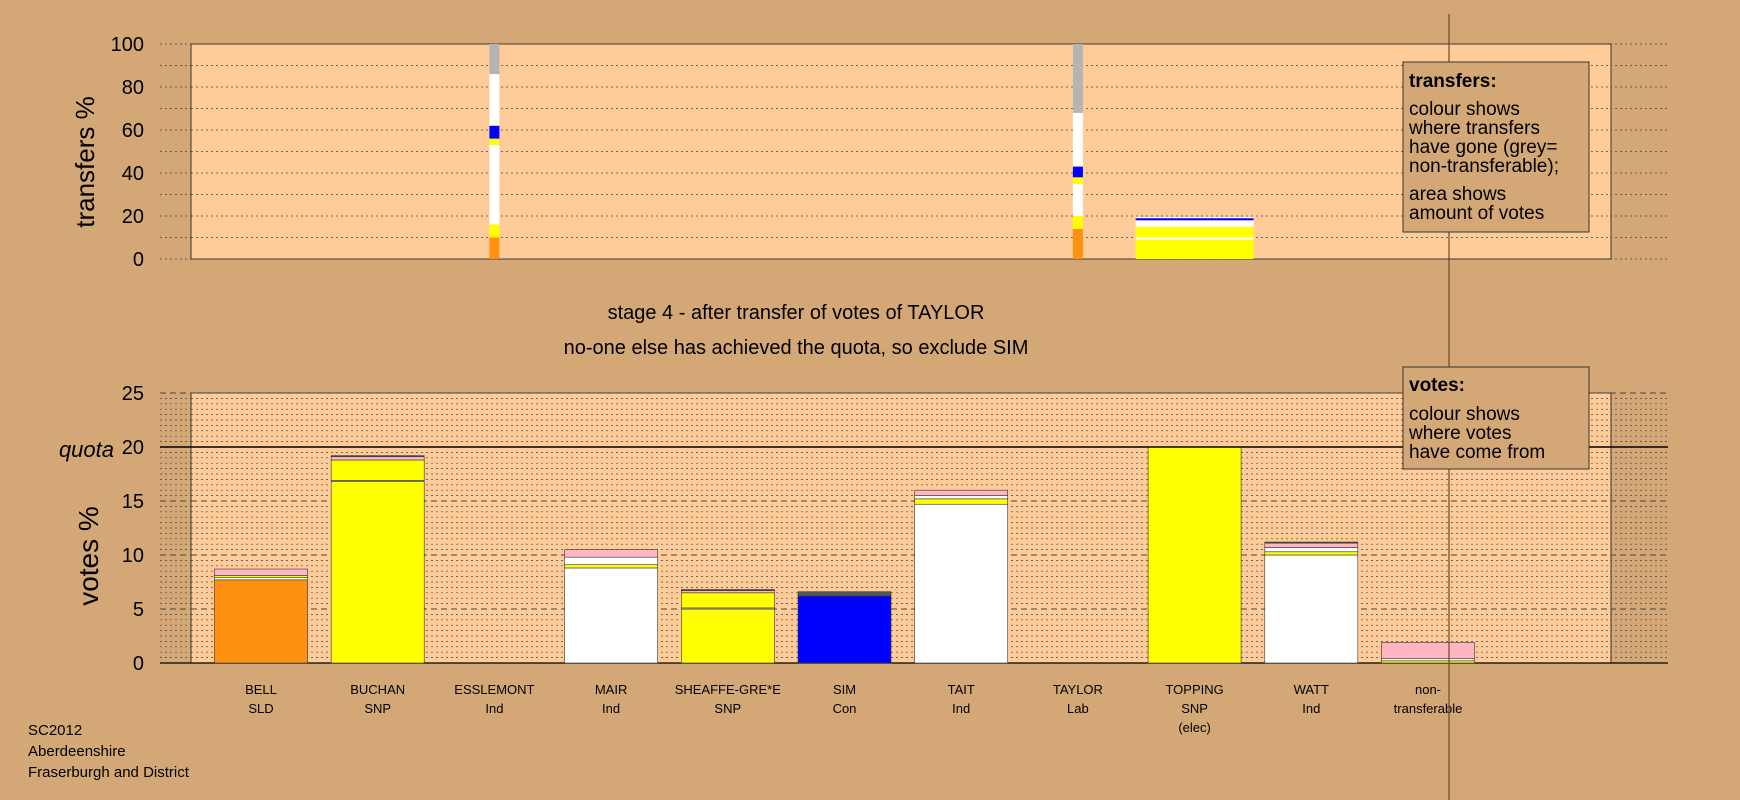  I want to click on transfers-legend-line: area shows, so click(1457, 194).